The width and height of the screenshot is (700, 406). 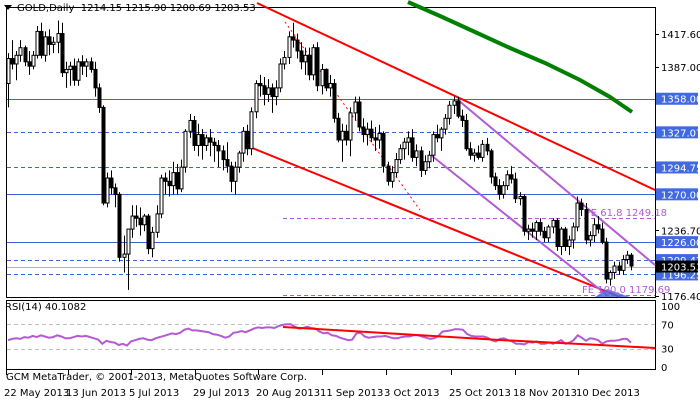 I want to click on collapse-triangle-icon, so click(x=8, y=7).